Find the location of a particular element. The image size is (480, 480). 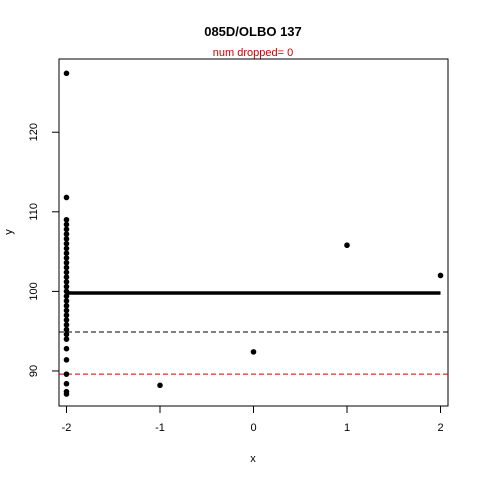

x-tick-label-1: -2 is located at coordinates (67, 428).